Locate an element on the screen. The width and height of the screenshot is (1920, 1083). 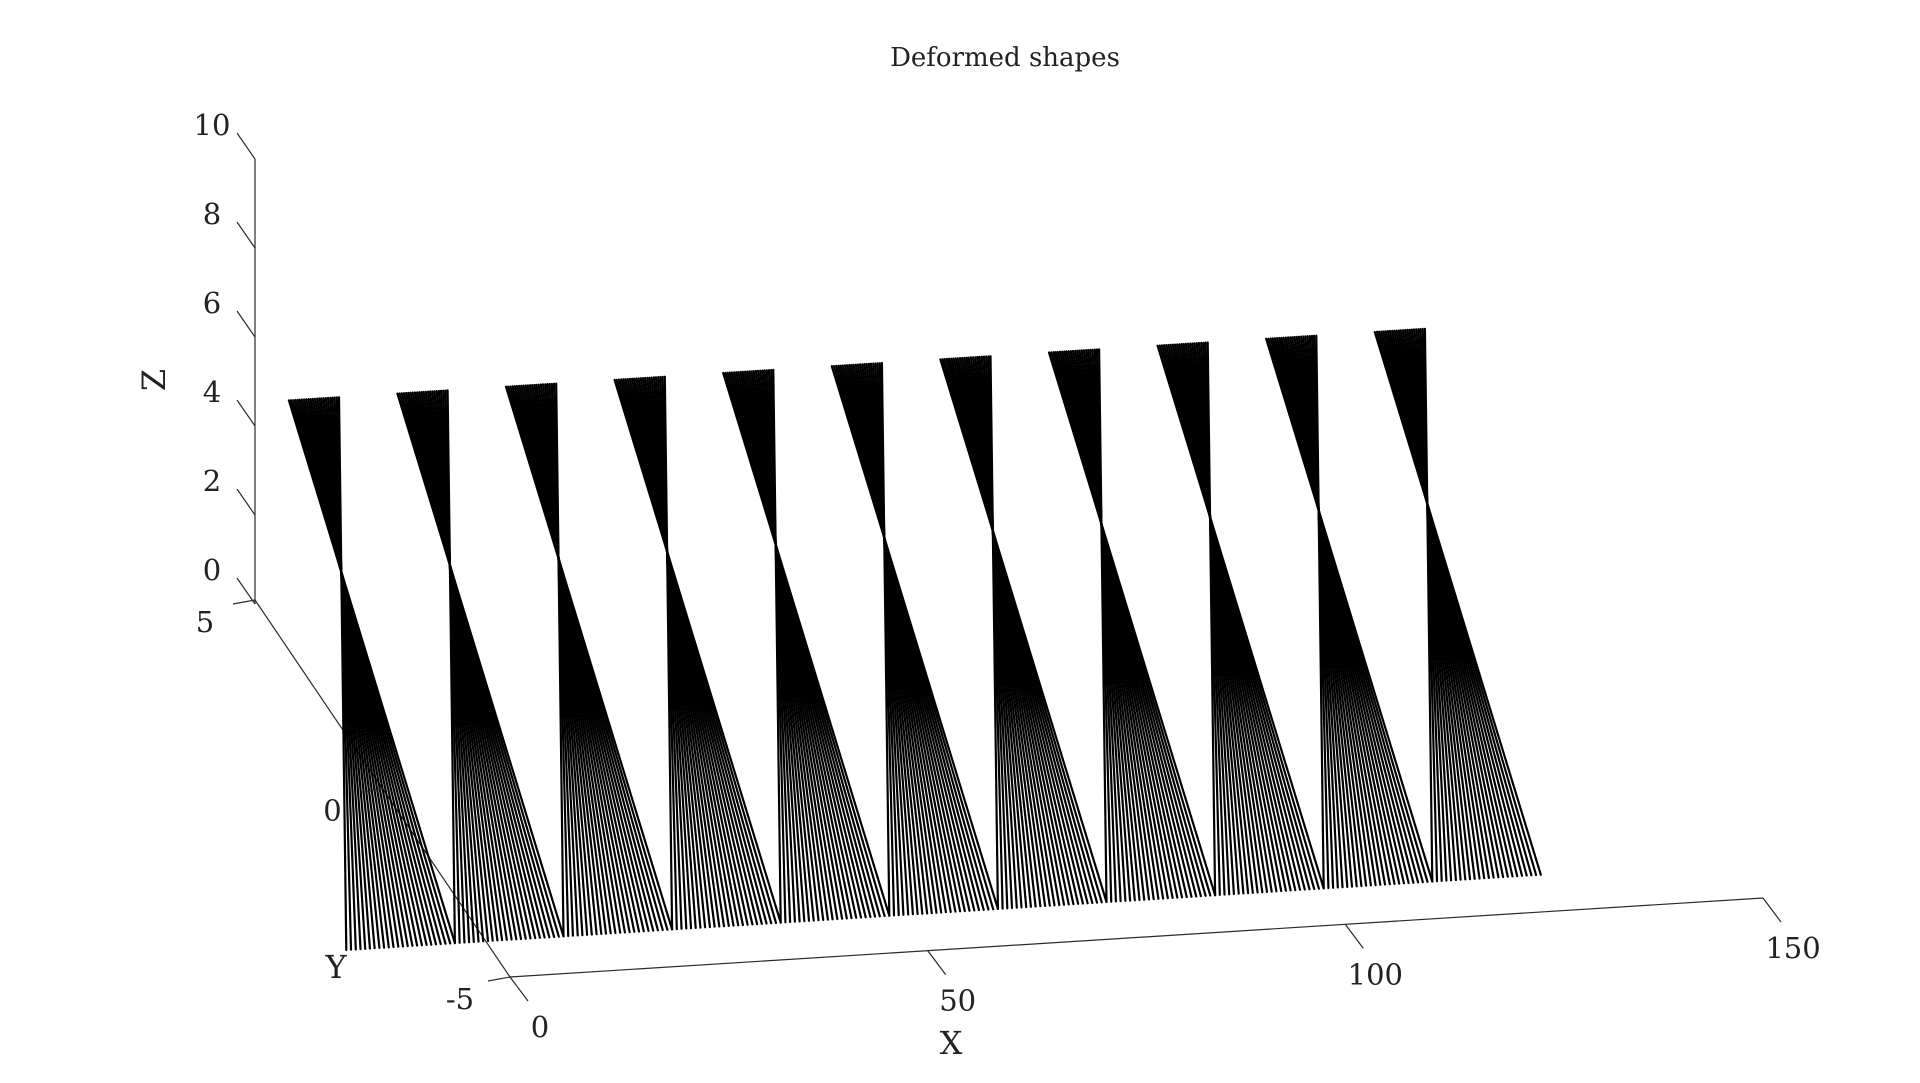
y-tick-label: 5 is located at coordinates (205, 622).